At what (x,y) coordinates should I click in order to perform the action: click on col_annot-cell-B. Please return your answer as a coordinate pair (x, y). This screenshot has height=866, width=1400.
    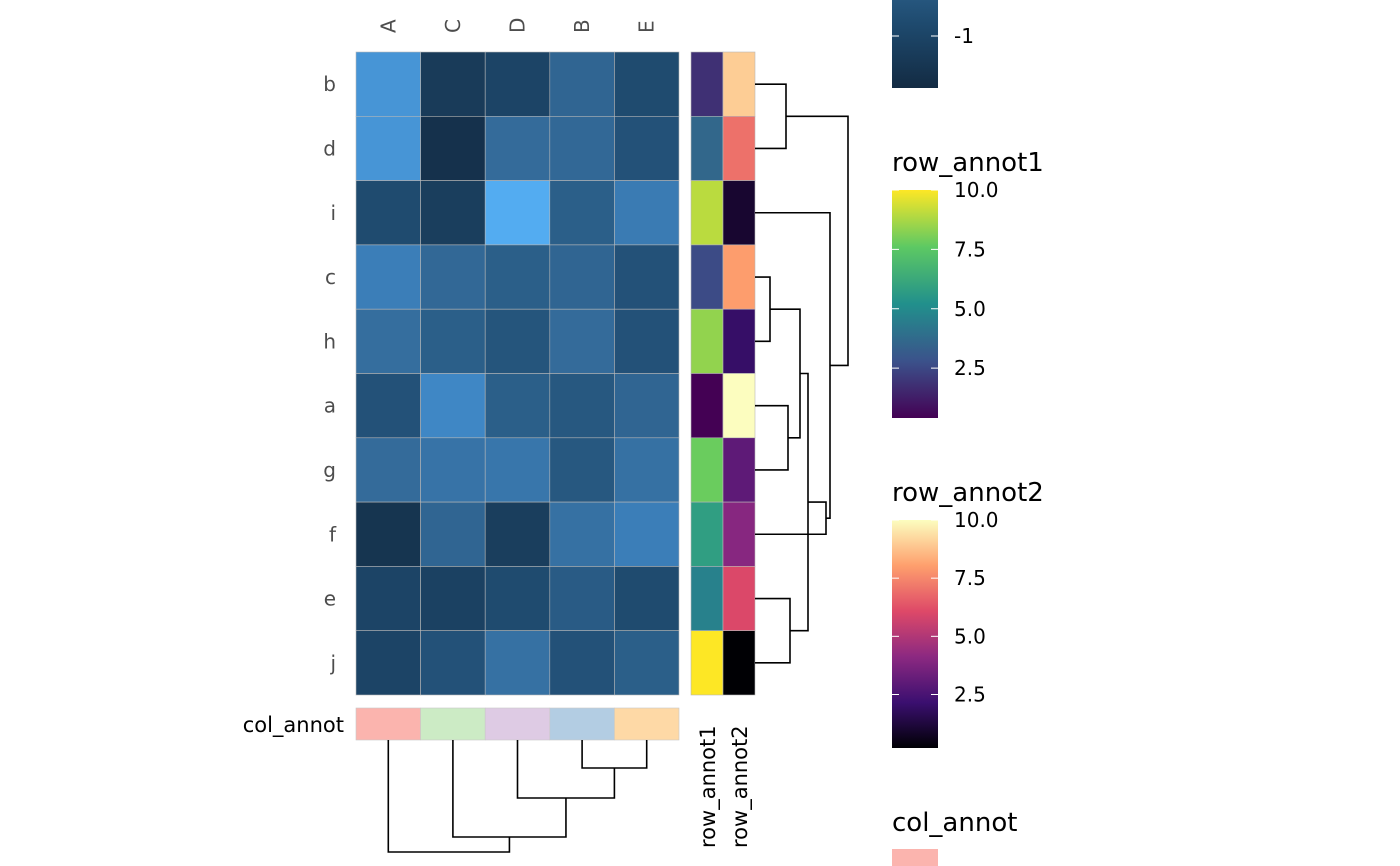
    Looking at the image, I should click on (582, 724).